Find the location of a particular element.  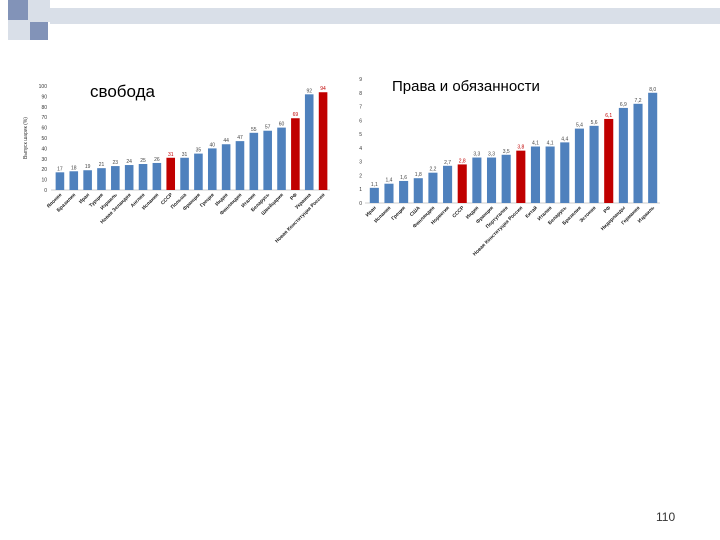

bar-value-label: 3,8 is located at coordinates (520, 148).